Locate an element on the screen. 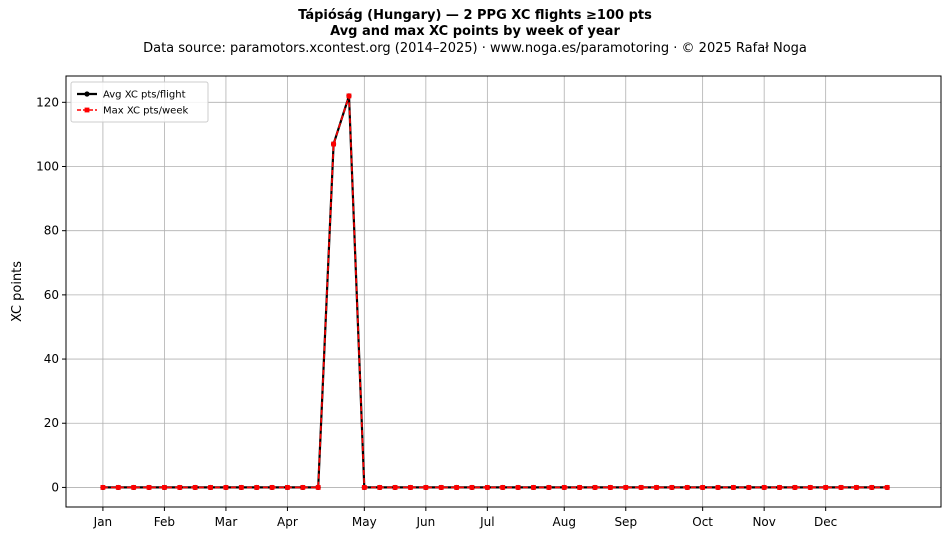  x-tick-label: Oct is located at coordinates (702, 522).